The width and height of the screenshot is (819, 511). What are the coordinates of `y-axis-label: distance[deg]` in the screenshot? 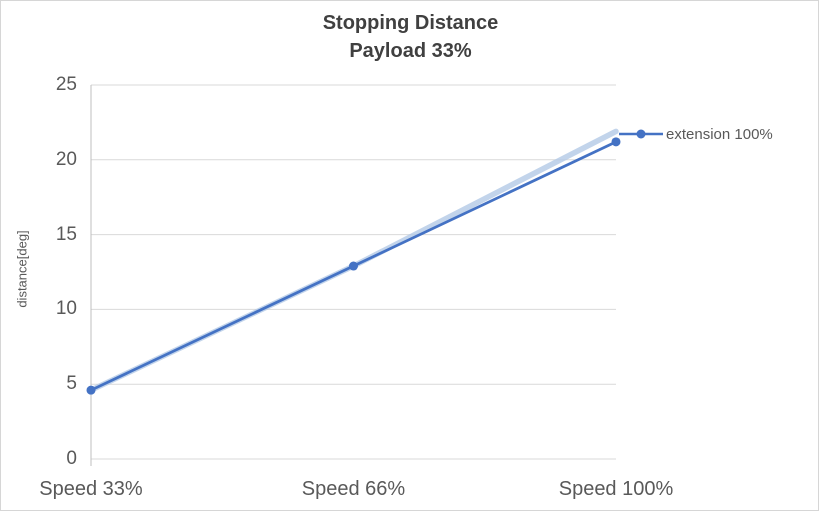 It's located at (22, 269).